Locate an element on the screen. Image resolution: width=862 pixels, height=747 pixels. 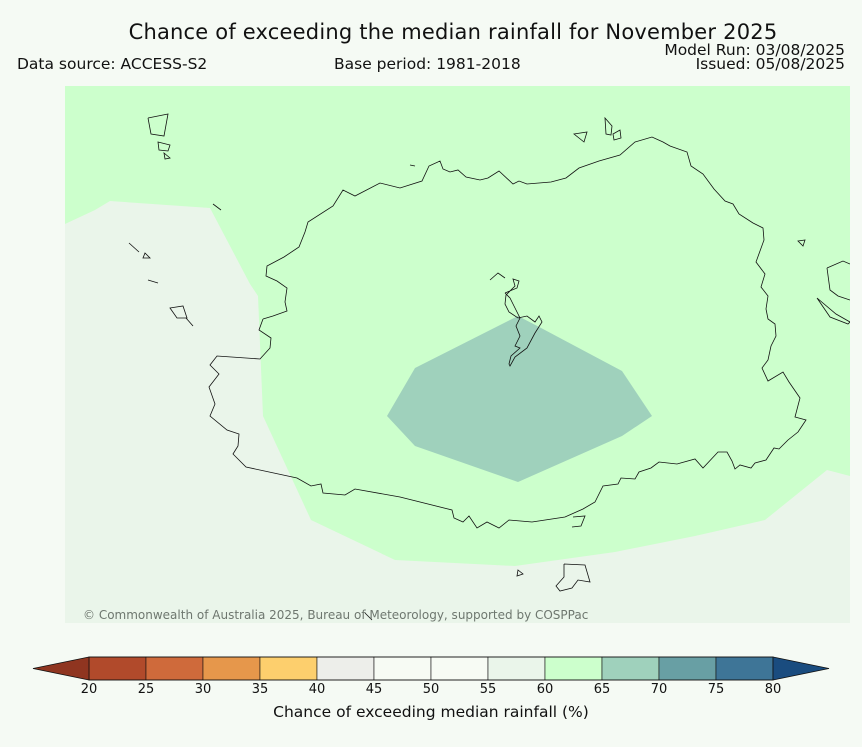
colorbar-triangle-outline is located at coordinates (431, 668).